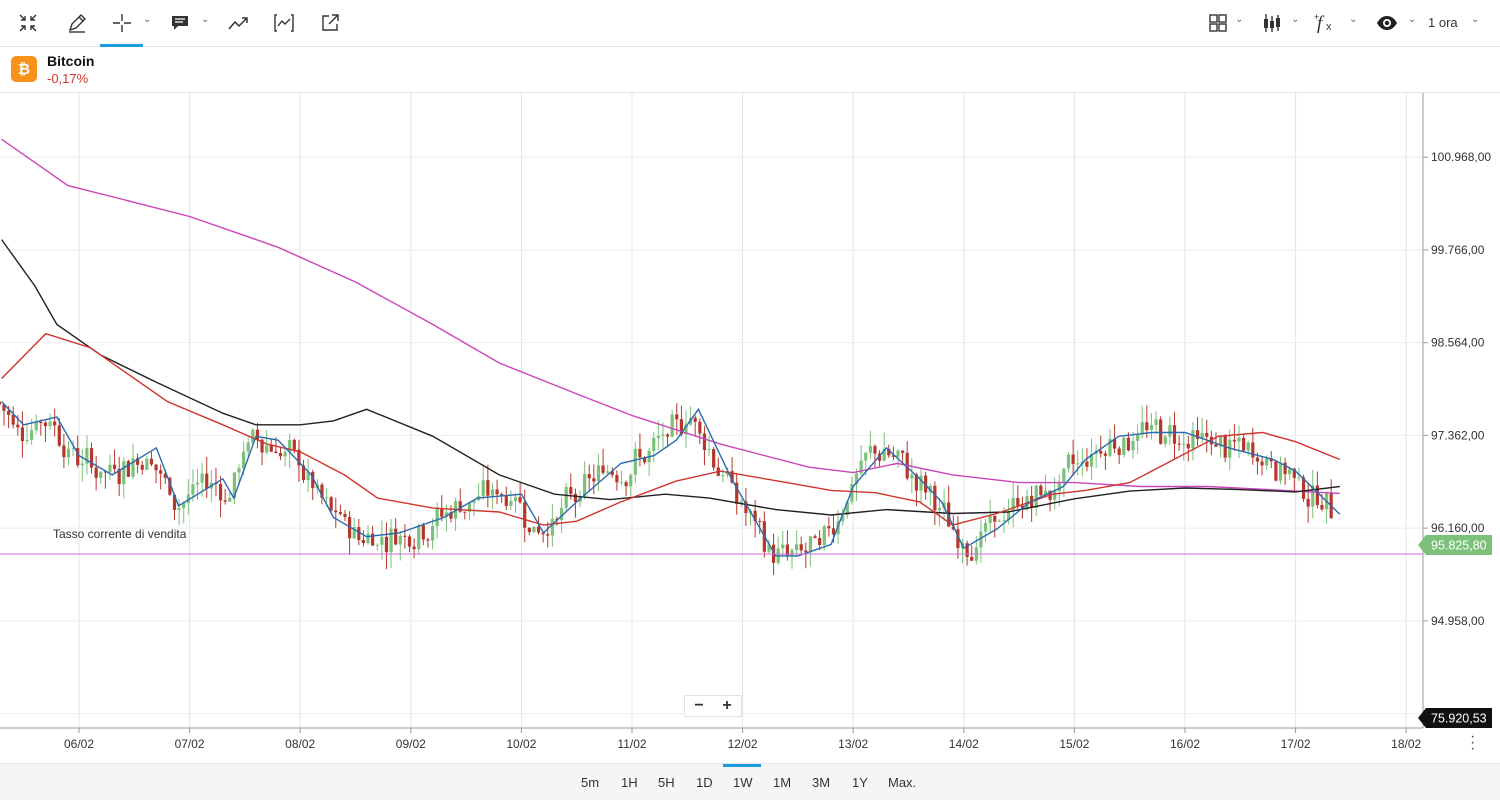 Image resolution: width=1500 pixels, height=800 pixels. What do you see at coordinates (704, 782) in the screenshot?
I see `period-1d: 1D` at bounding box center [704, 782].